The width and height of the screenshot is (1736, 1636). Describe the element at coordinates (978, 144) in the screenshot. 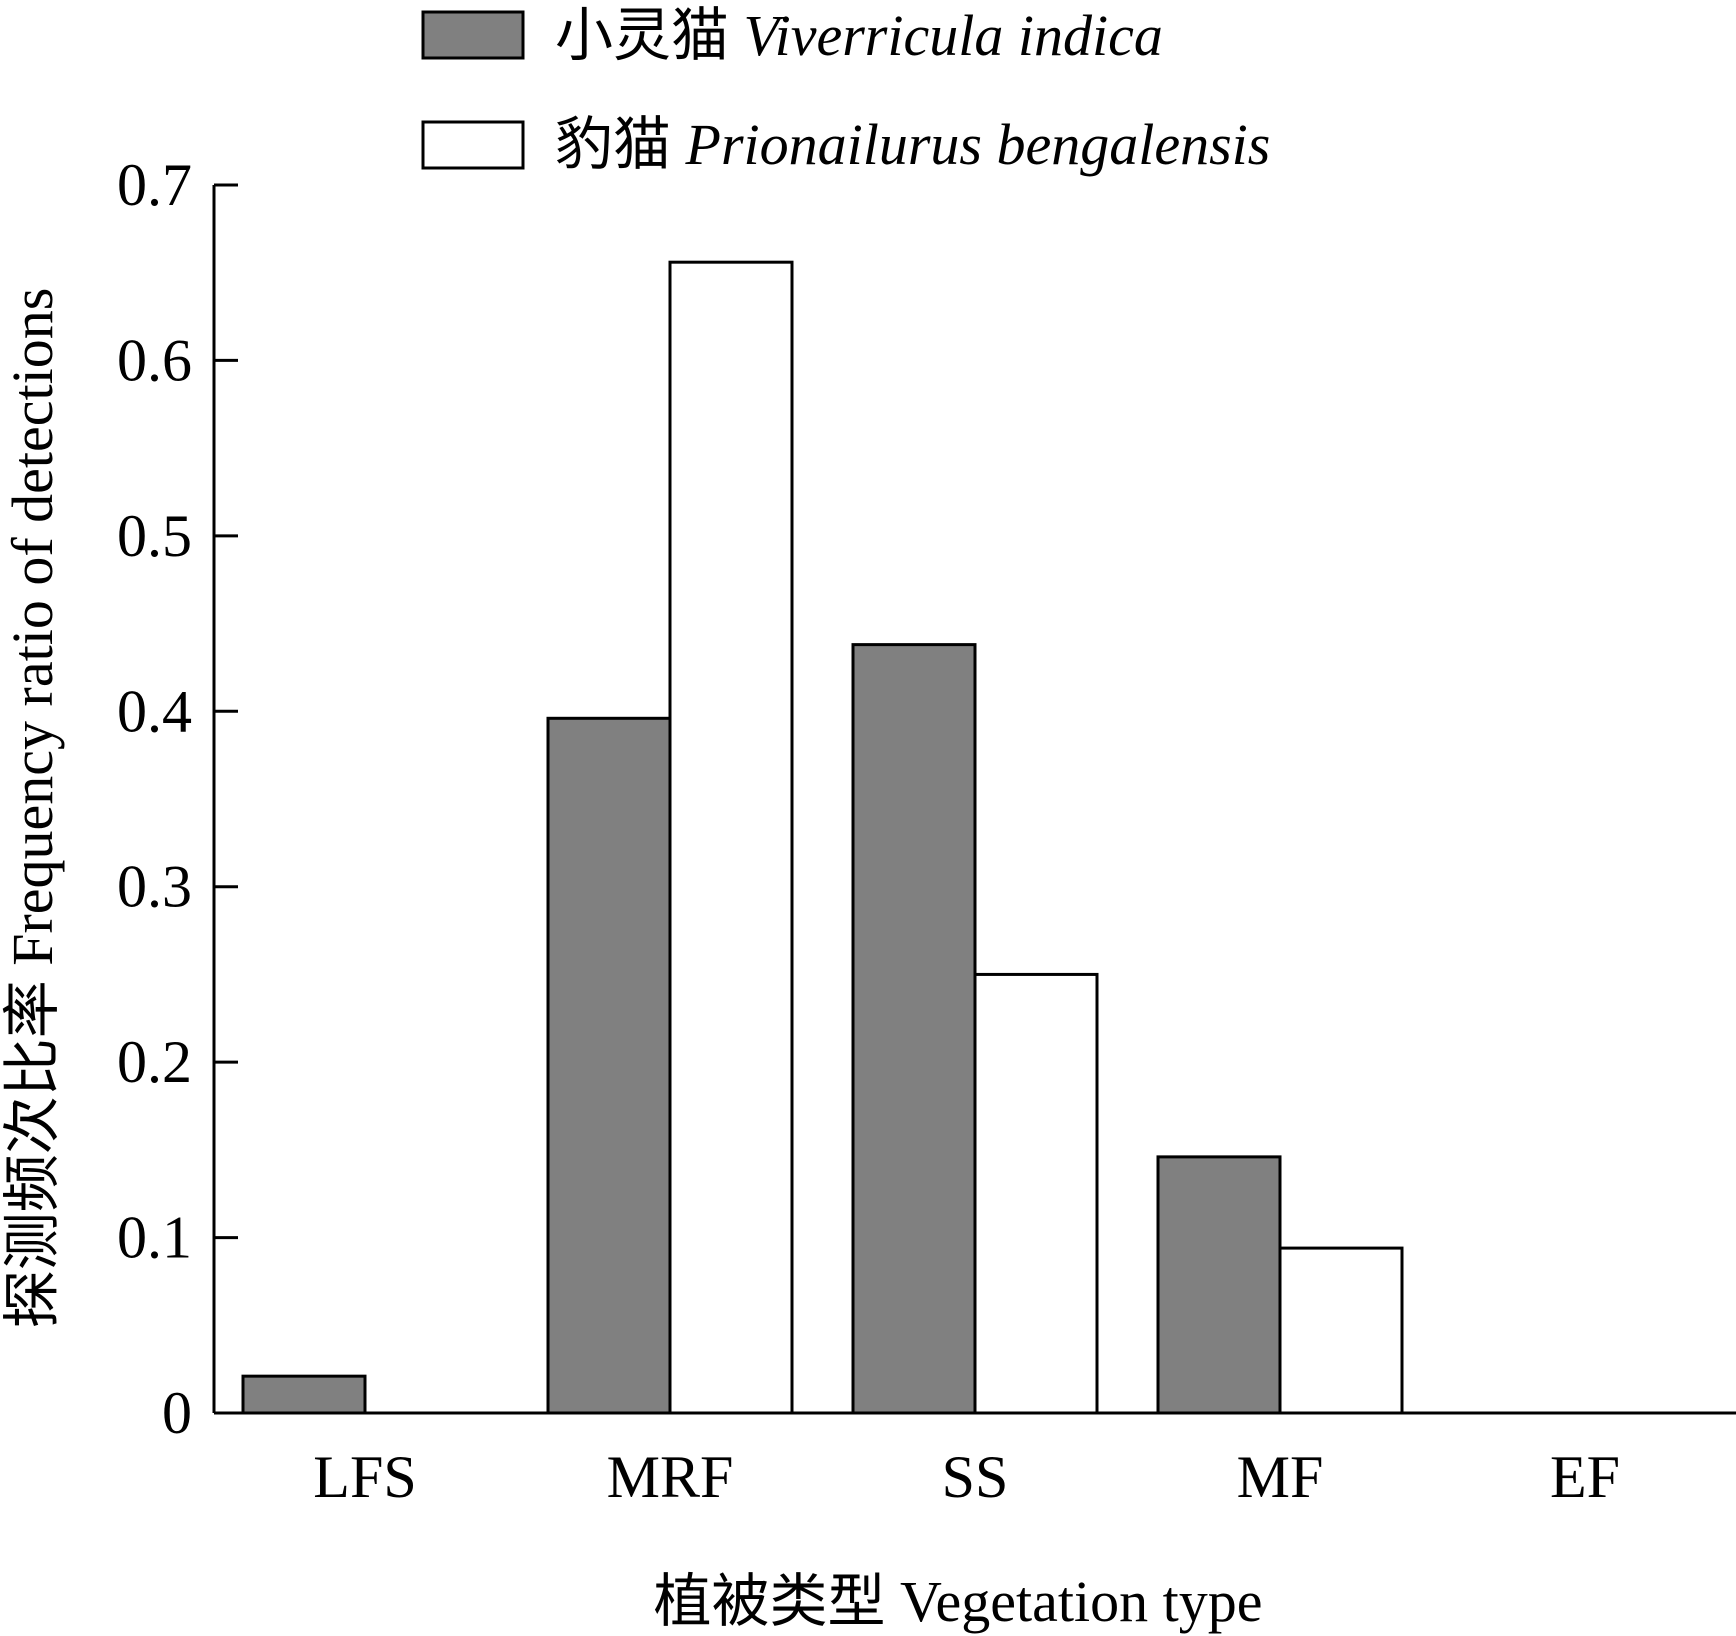

I see `legend-sci-prionailurus: Prionailurus bengalensis` at that location.